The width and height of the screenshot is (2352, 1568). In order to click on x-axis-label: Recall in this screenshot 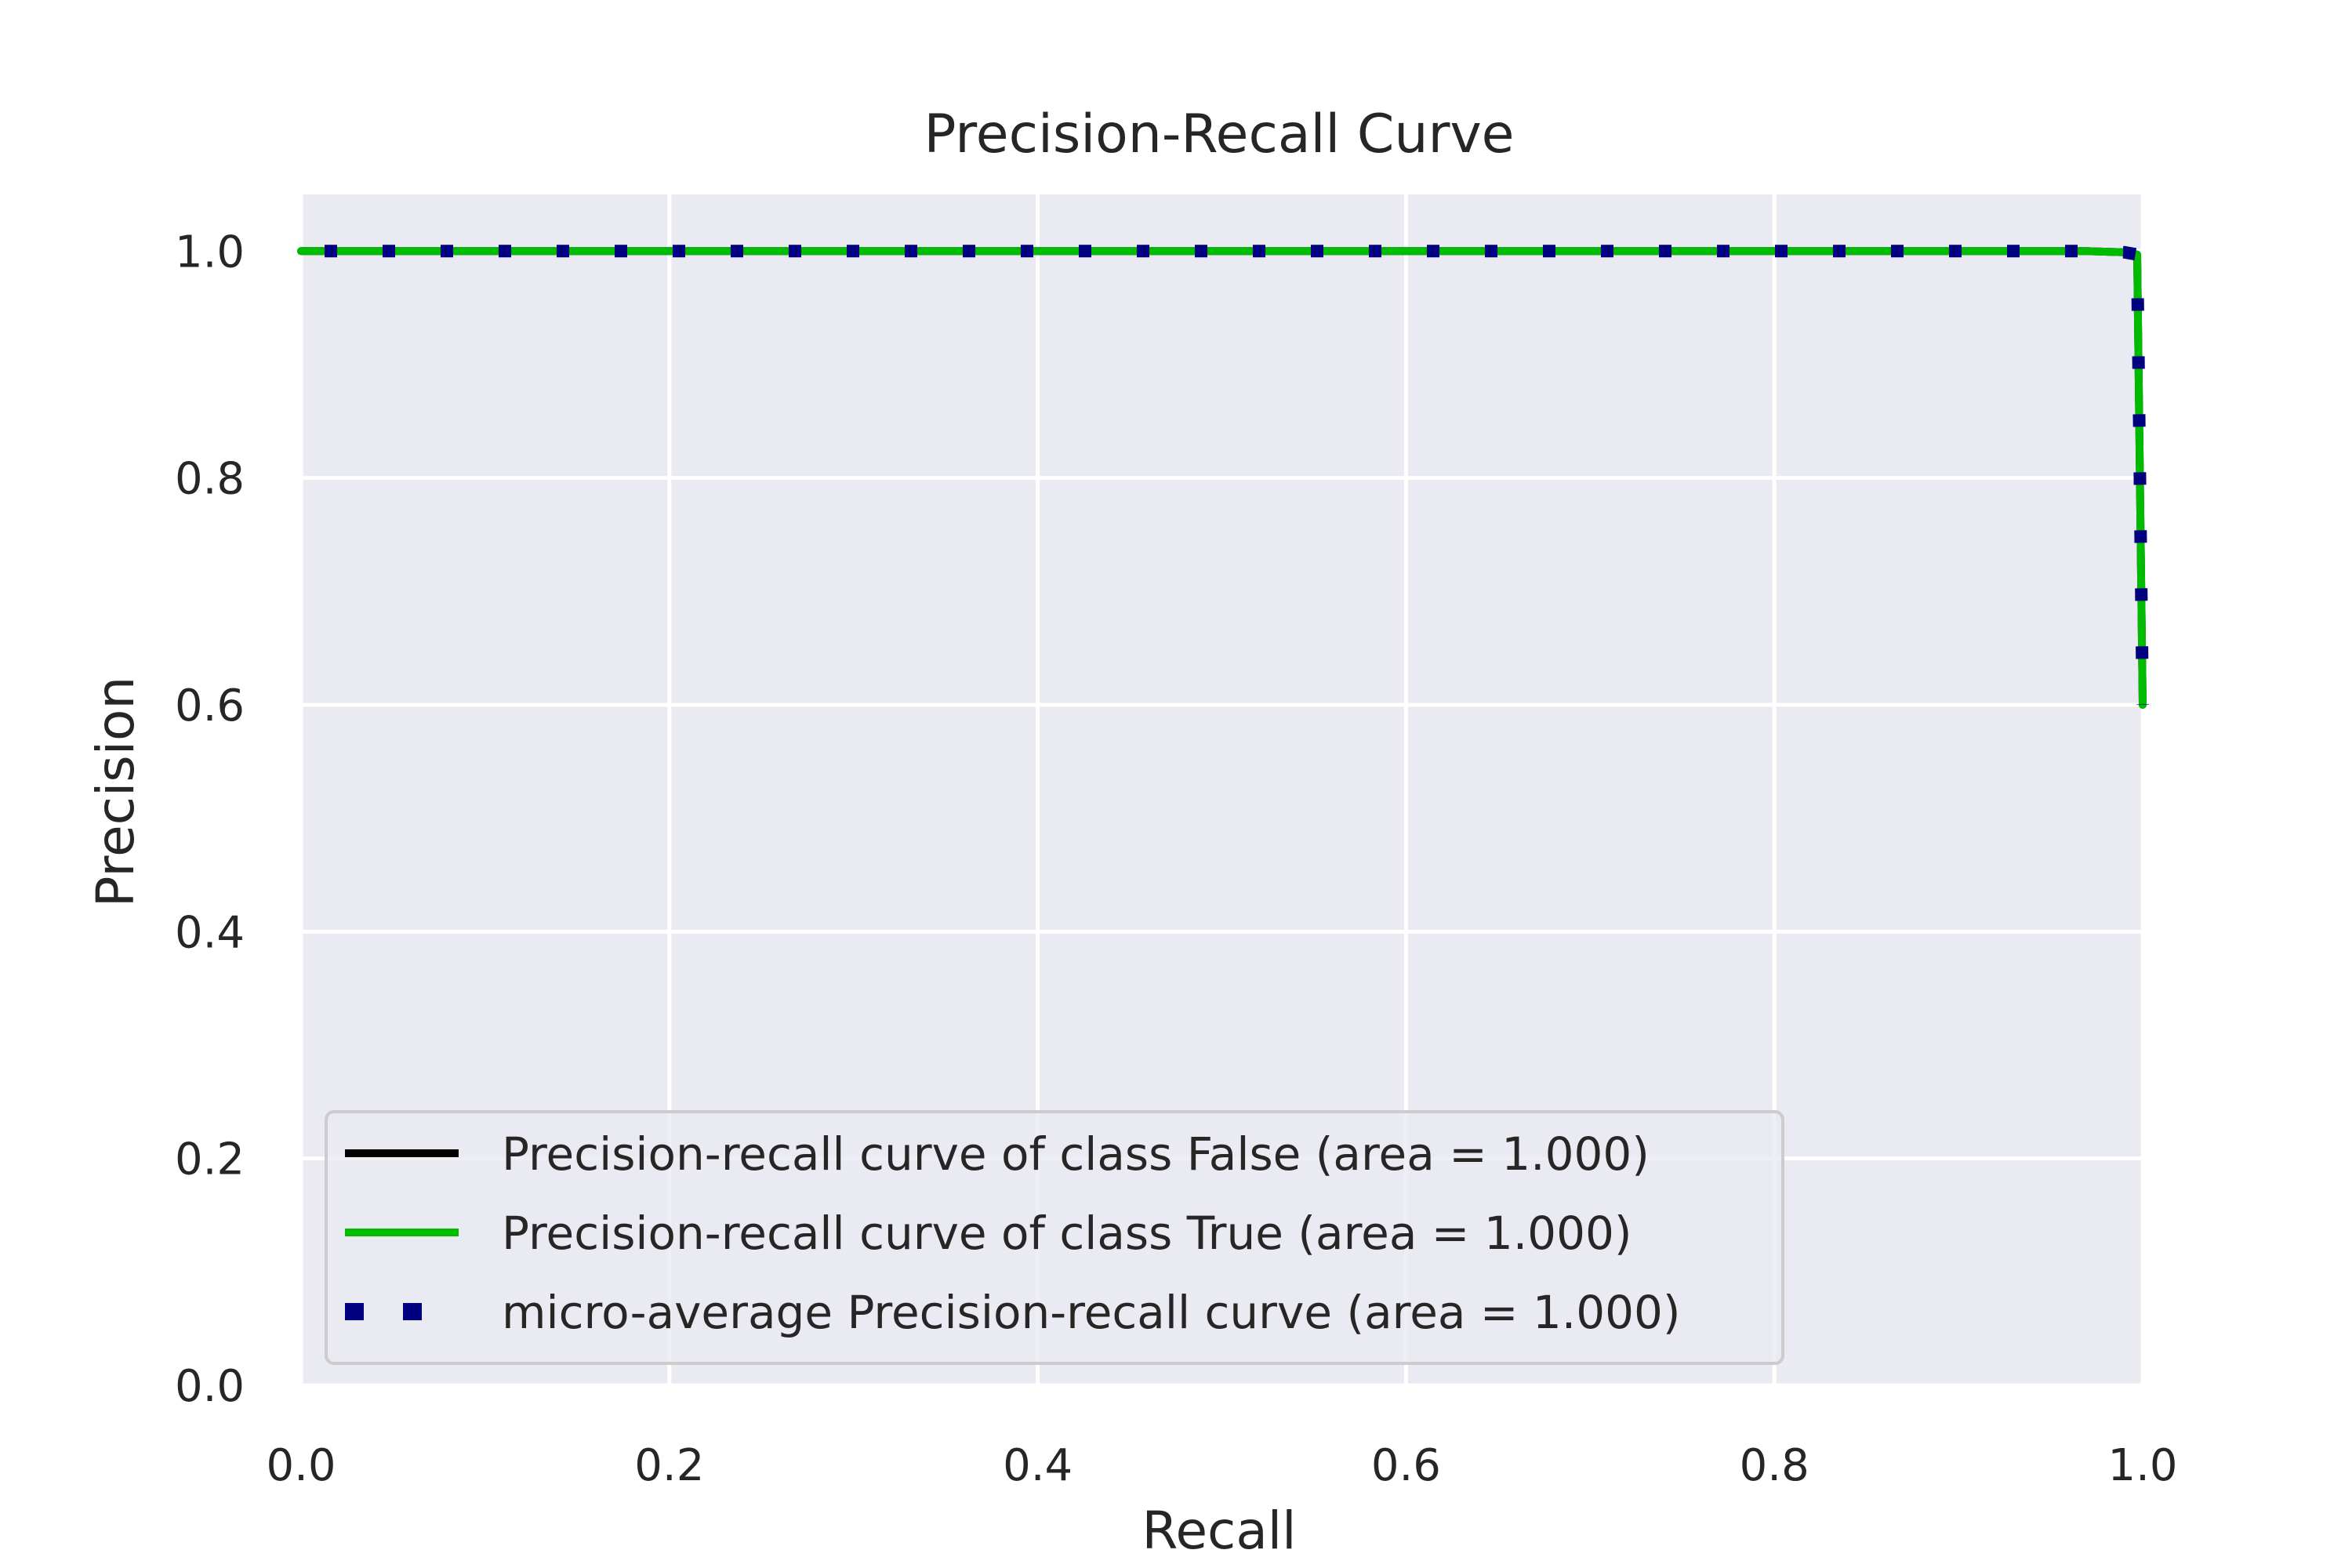, I will do `click(1219, 1531)`.